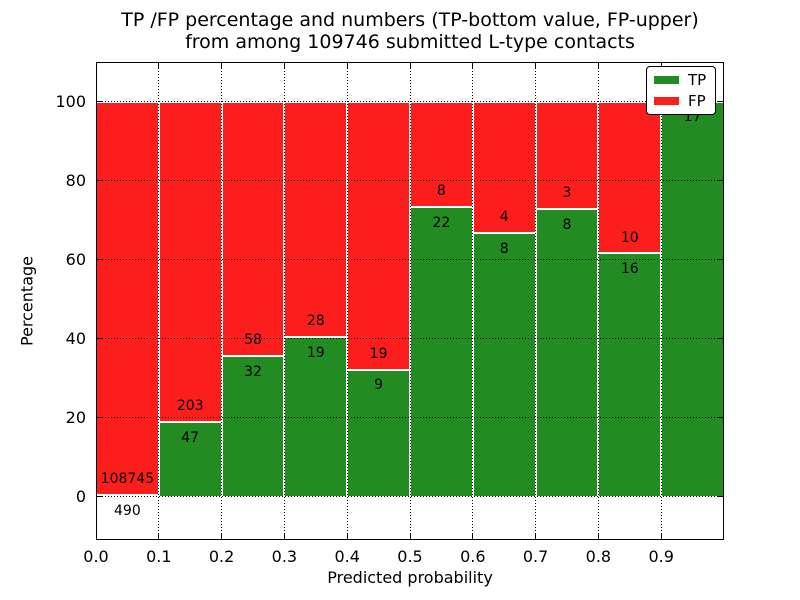 The image size is (800, 600). What do you see at coordinates (159, 556) in the screenshot?
I see `x-tick-label: 0.1` at bounding box center [159, 556].